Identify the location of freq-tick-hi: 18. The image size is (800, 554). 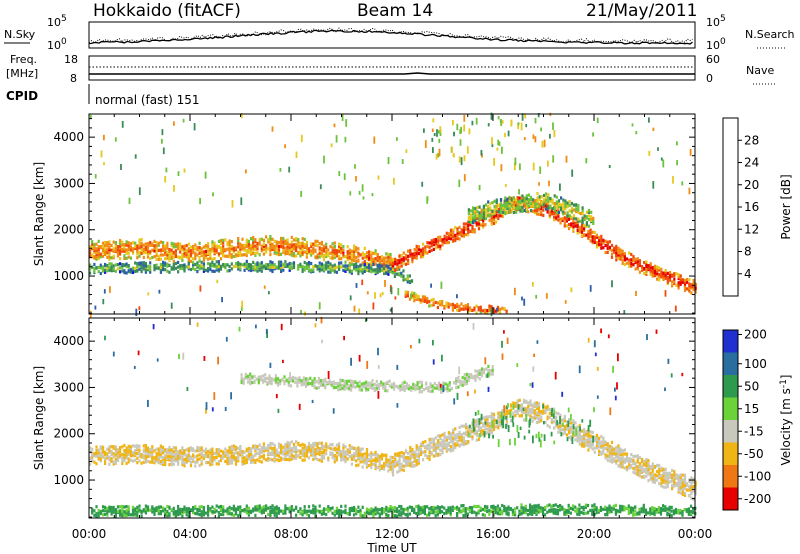
(71, 59).